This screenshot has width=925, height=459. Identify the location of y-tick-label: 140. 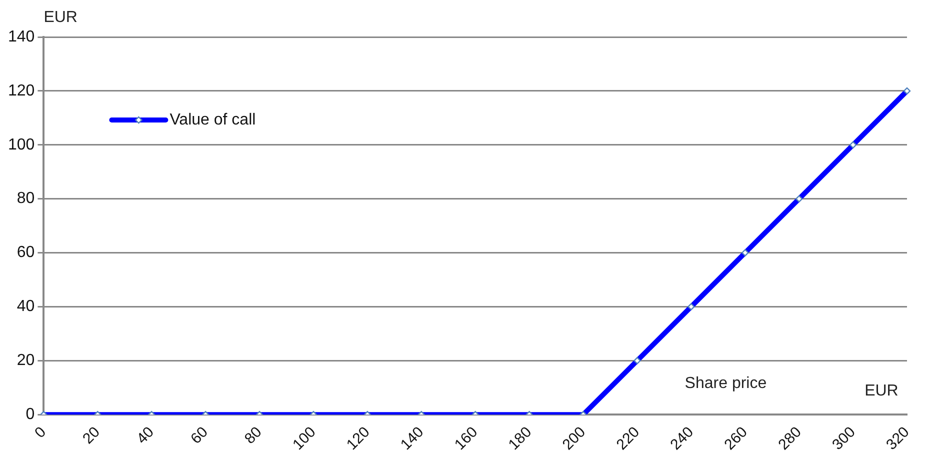
(21, 37).